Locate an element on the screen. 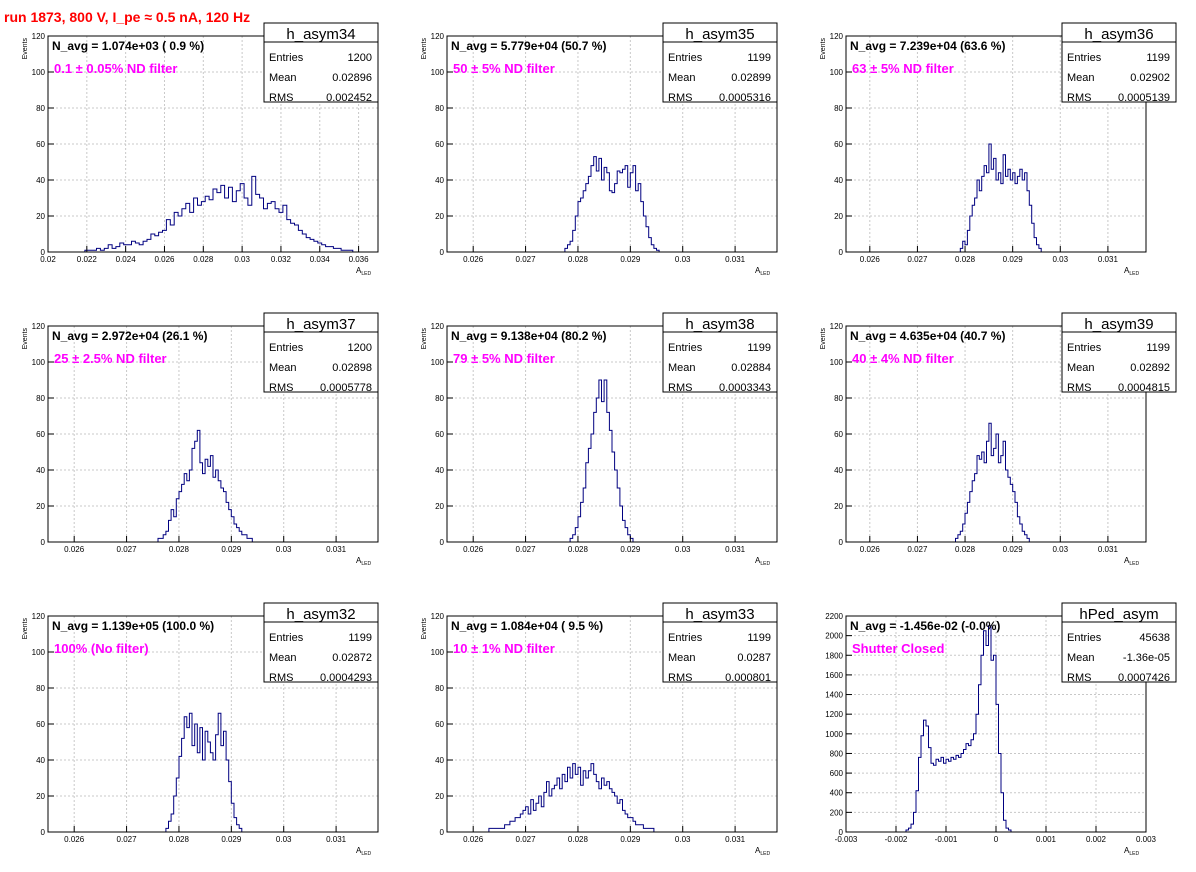 The image size is (1196, 872). y-tick-label: 2200 is located at coordinates (834, 616).